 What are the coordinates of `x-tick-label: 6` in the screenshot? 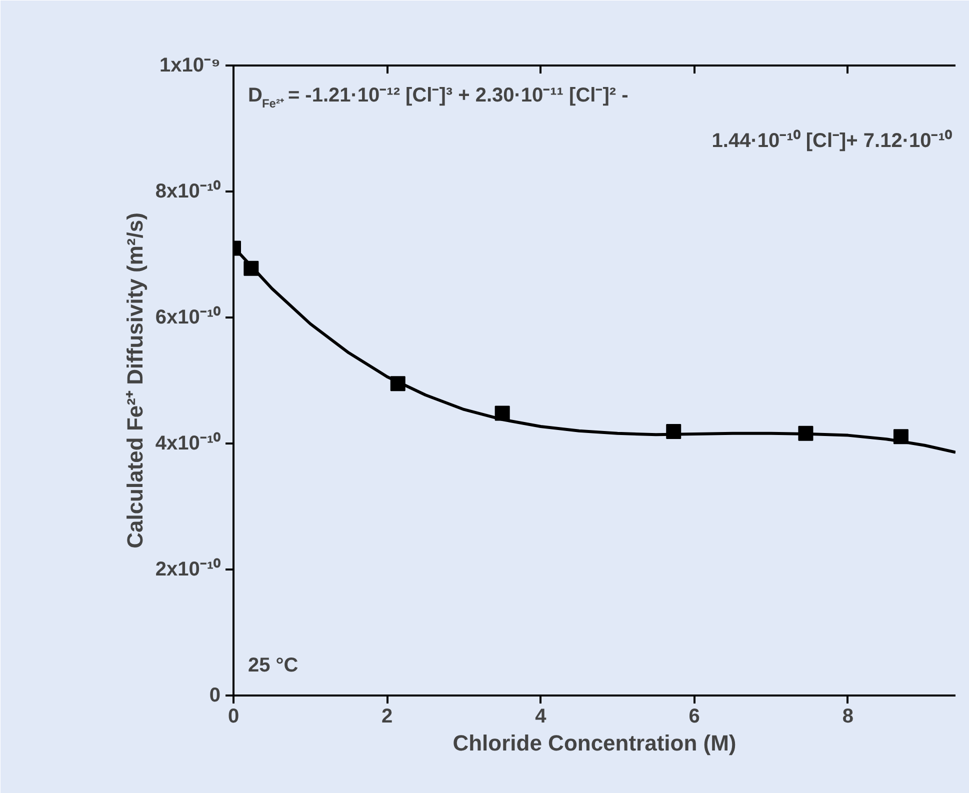 It's located at (694, 717).